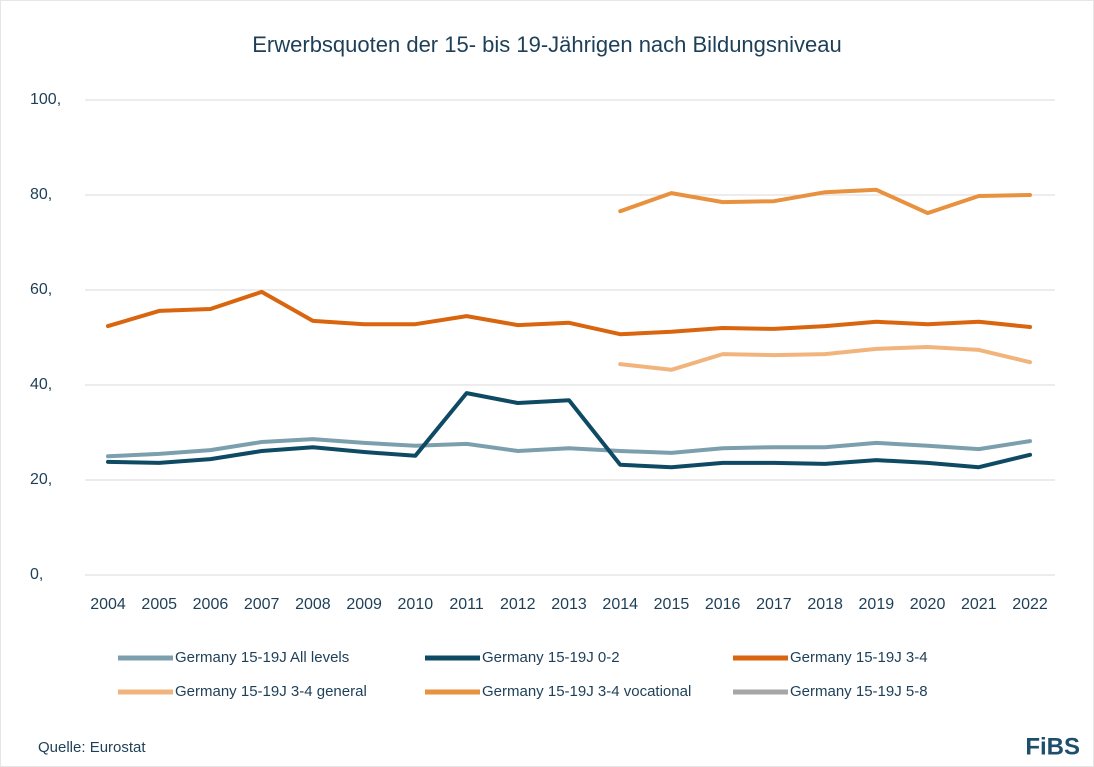 This screenshot has width=1094, height=767. What do you see at coordinates (262, 657) in the screenshot?
I see `legend-label: Germany 15-19J All levels` at bounding box center [262, 657].